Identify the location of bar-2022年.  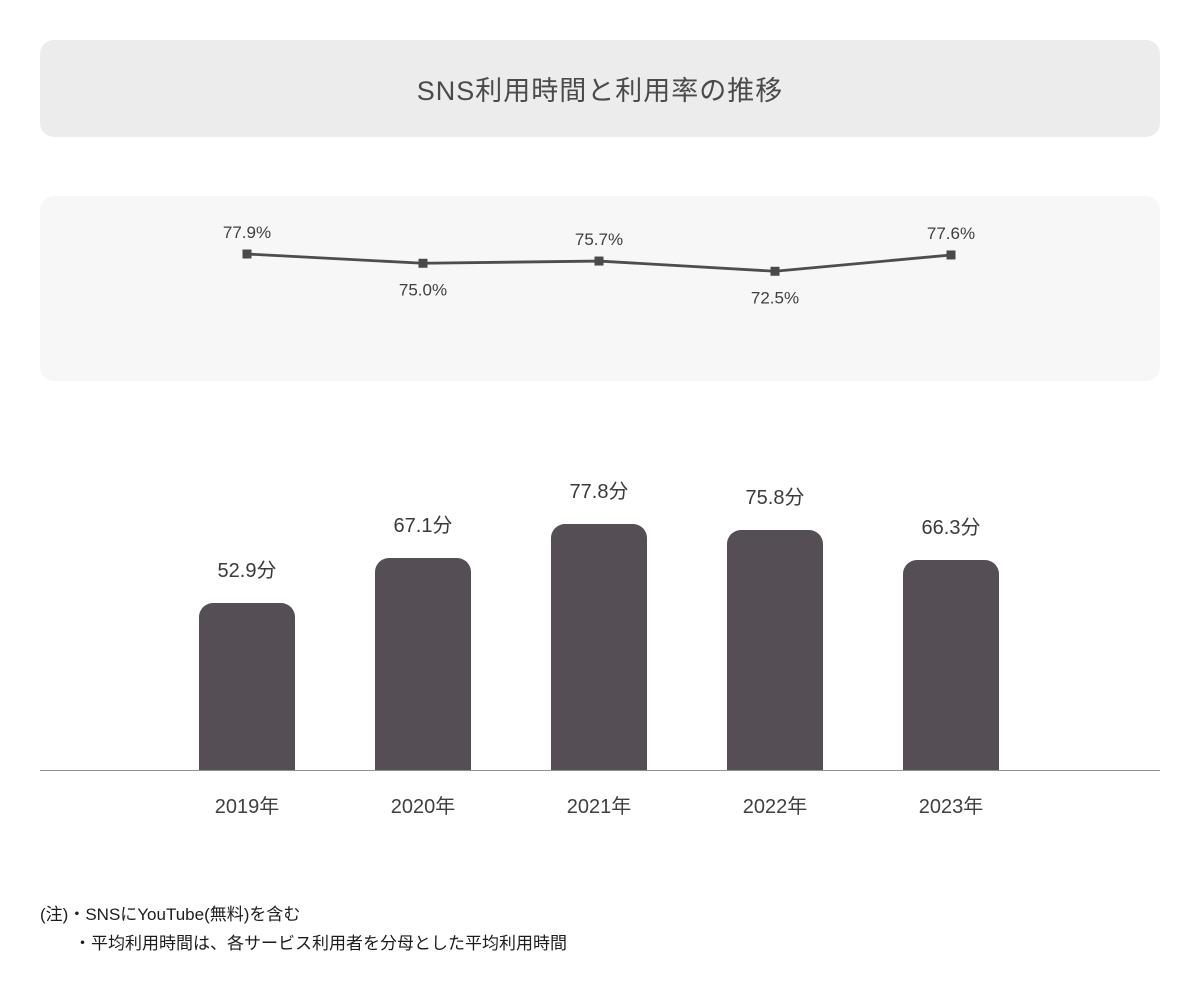
(775, 650).